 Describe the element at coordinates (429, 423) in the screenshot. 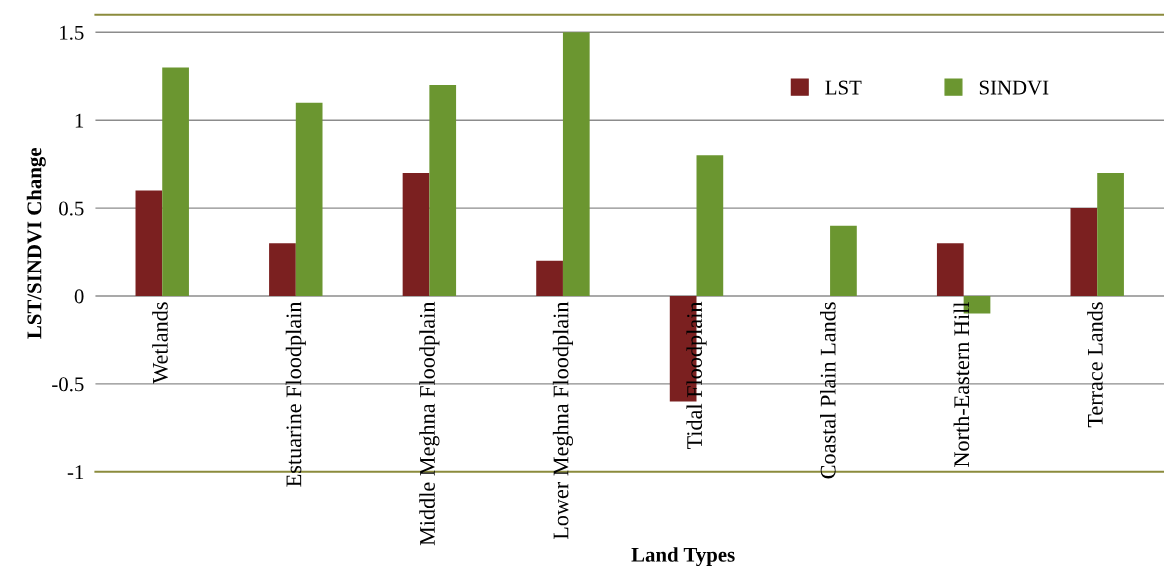

I see `x-tick-label: Middle Meghna Floodplain` at that location.